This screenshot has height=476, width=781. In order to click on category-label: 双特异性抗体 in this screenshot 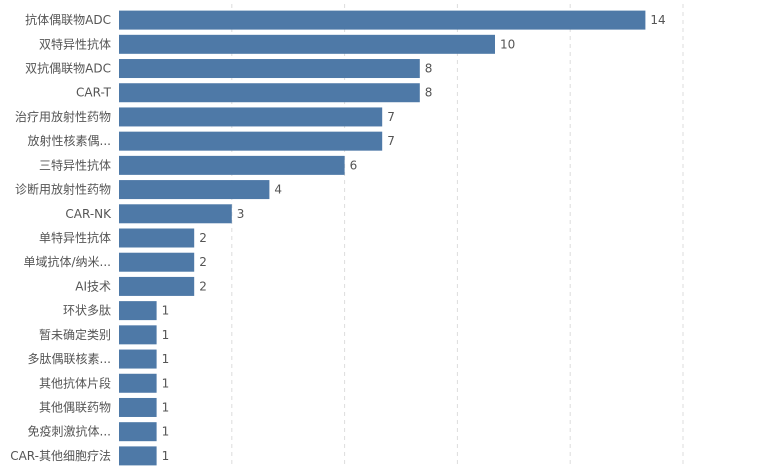, I will do `click(75, 43)`.